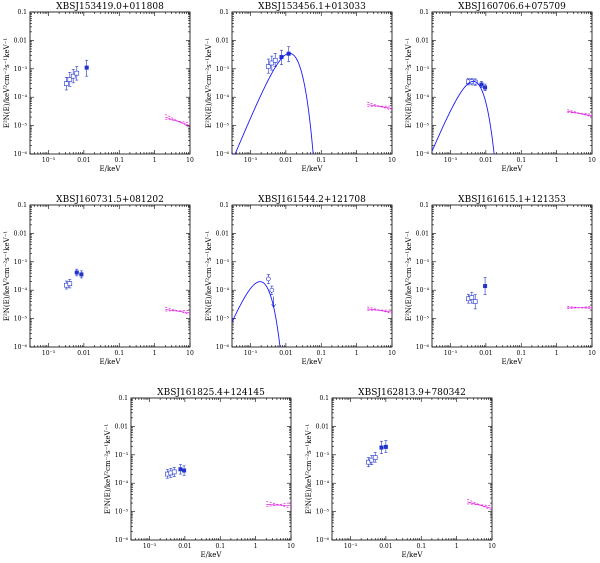 Image resolution: width=600 pixels, height=563 pixels. Describe the element at coordinates (312, 7) in the screenshot. I see `panel-title: XBSJ153456.1+013033` at that location.